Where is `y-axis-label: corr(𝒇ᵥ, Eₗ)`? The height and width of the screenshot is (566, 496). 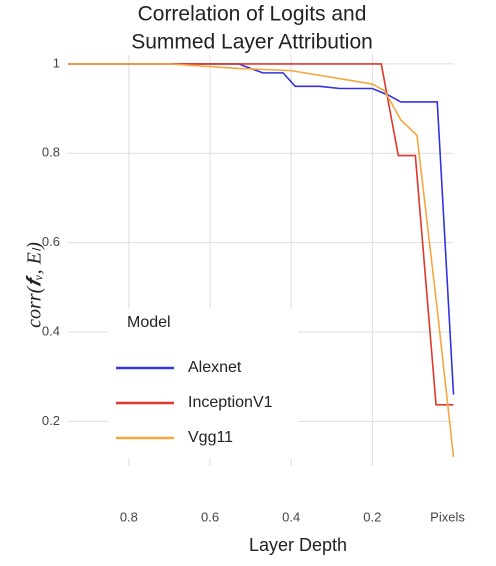 y-axis-label: corr(𝒇ᵥ, Eₗ) is located at coordinates (35, 285).